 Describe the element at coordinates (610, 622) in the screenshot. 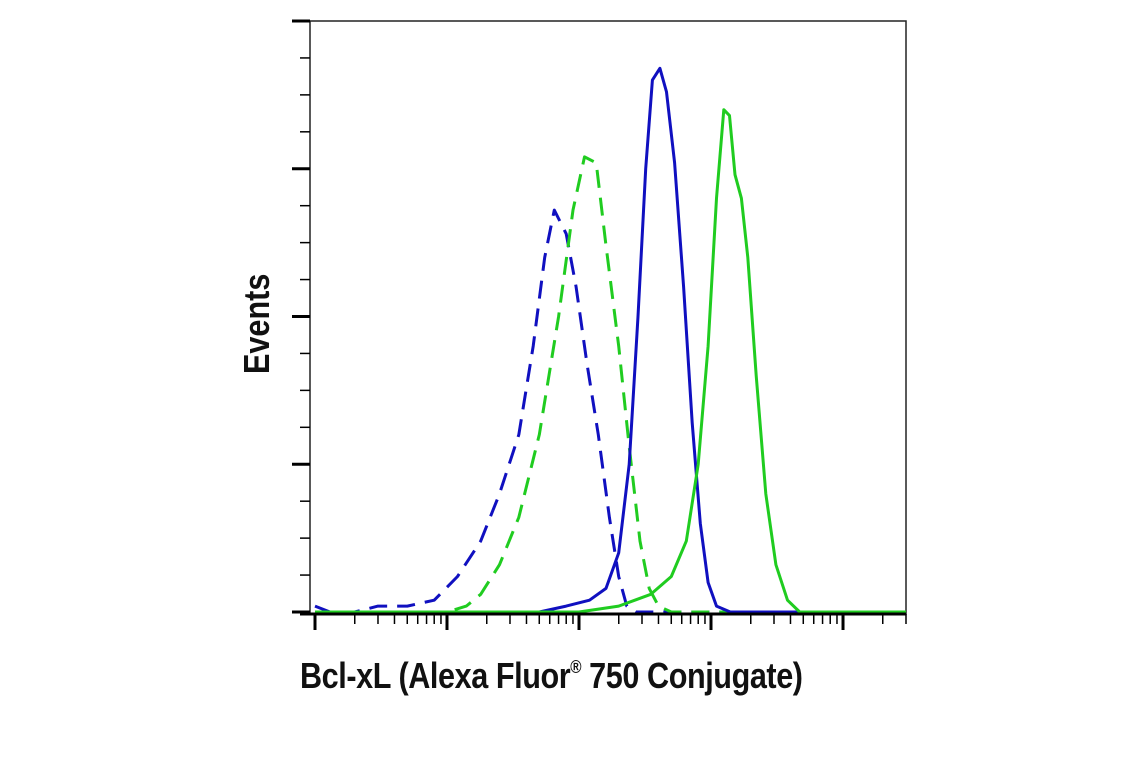

I see `x-axis-ticks` at that location.